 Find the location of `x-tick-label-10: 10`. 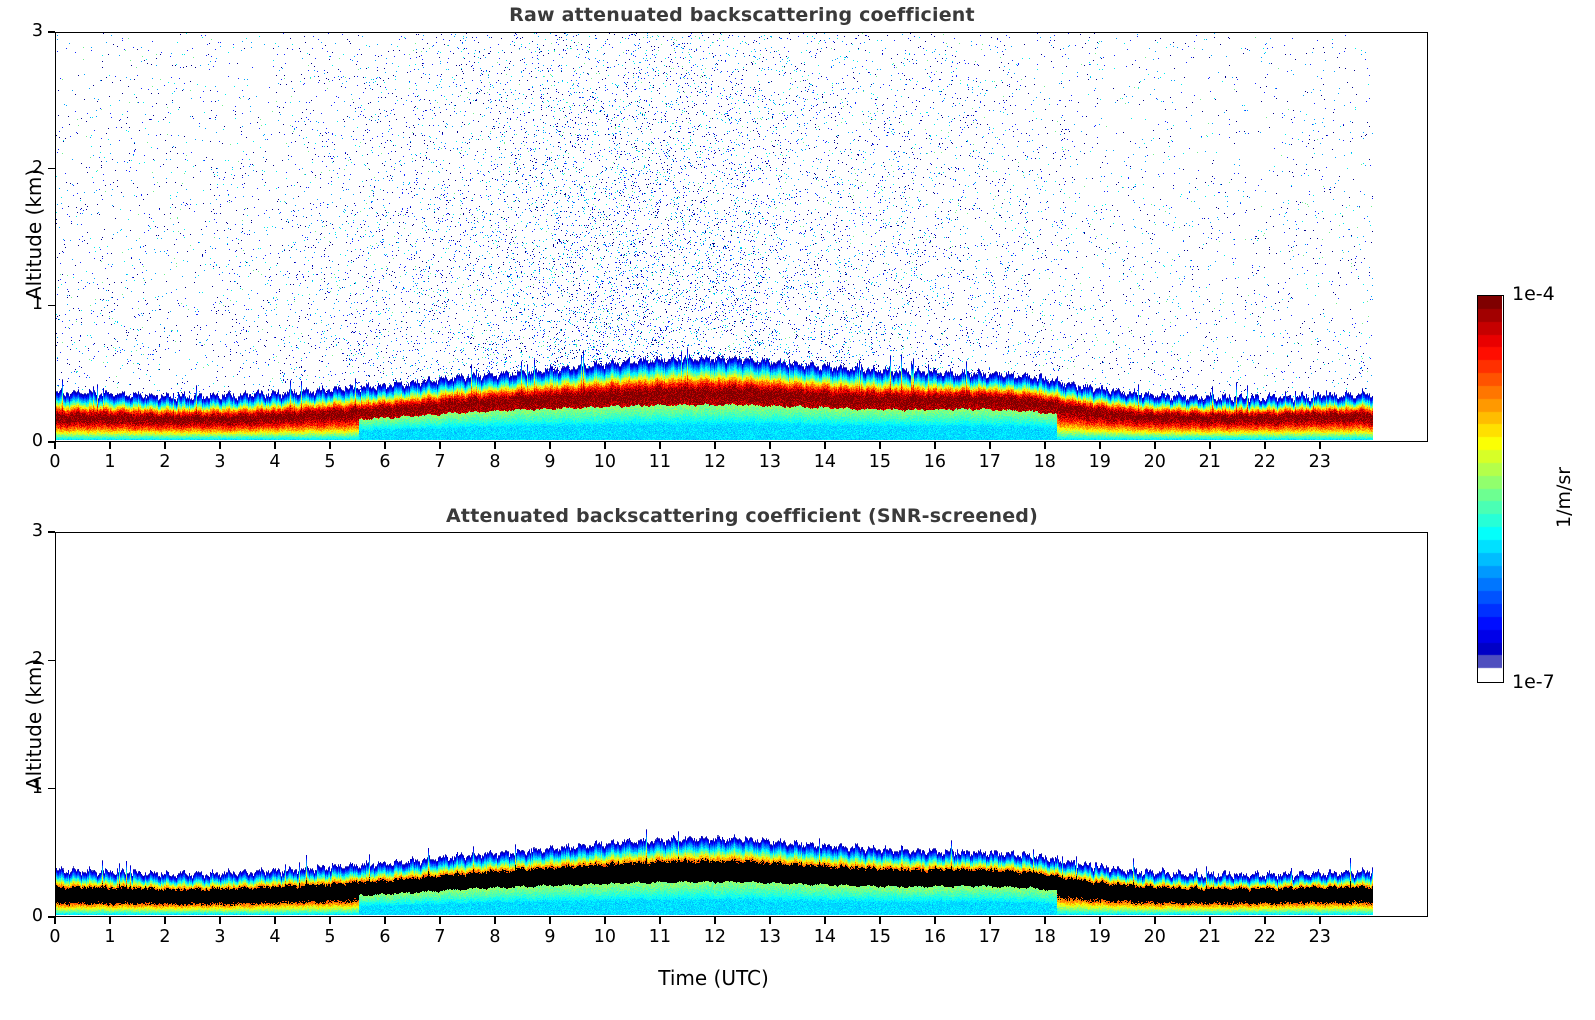

x-tick-label-10: 10 is located at coordinates (605, 462).